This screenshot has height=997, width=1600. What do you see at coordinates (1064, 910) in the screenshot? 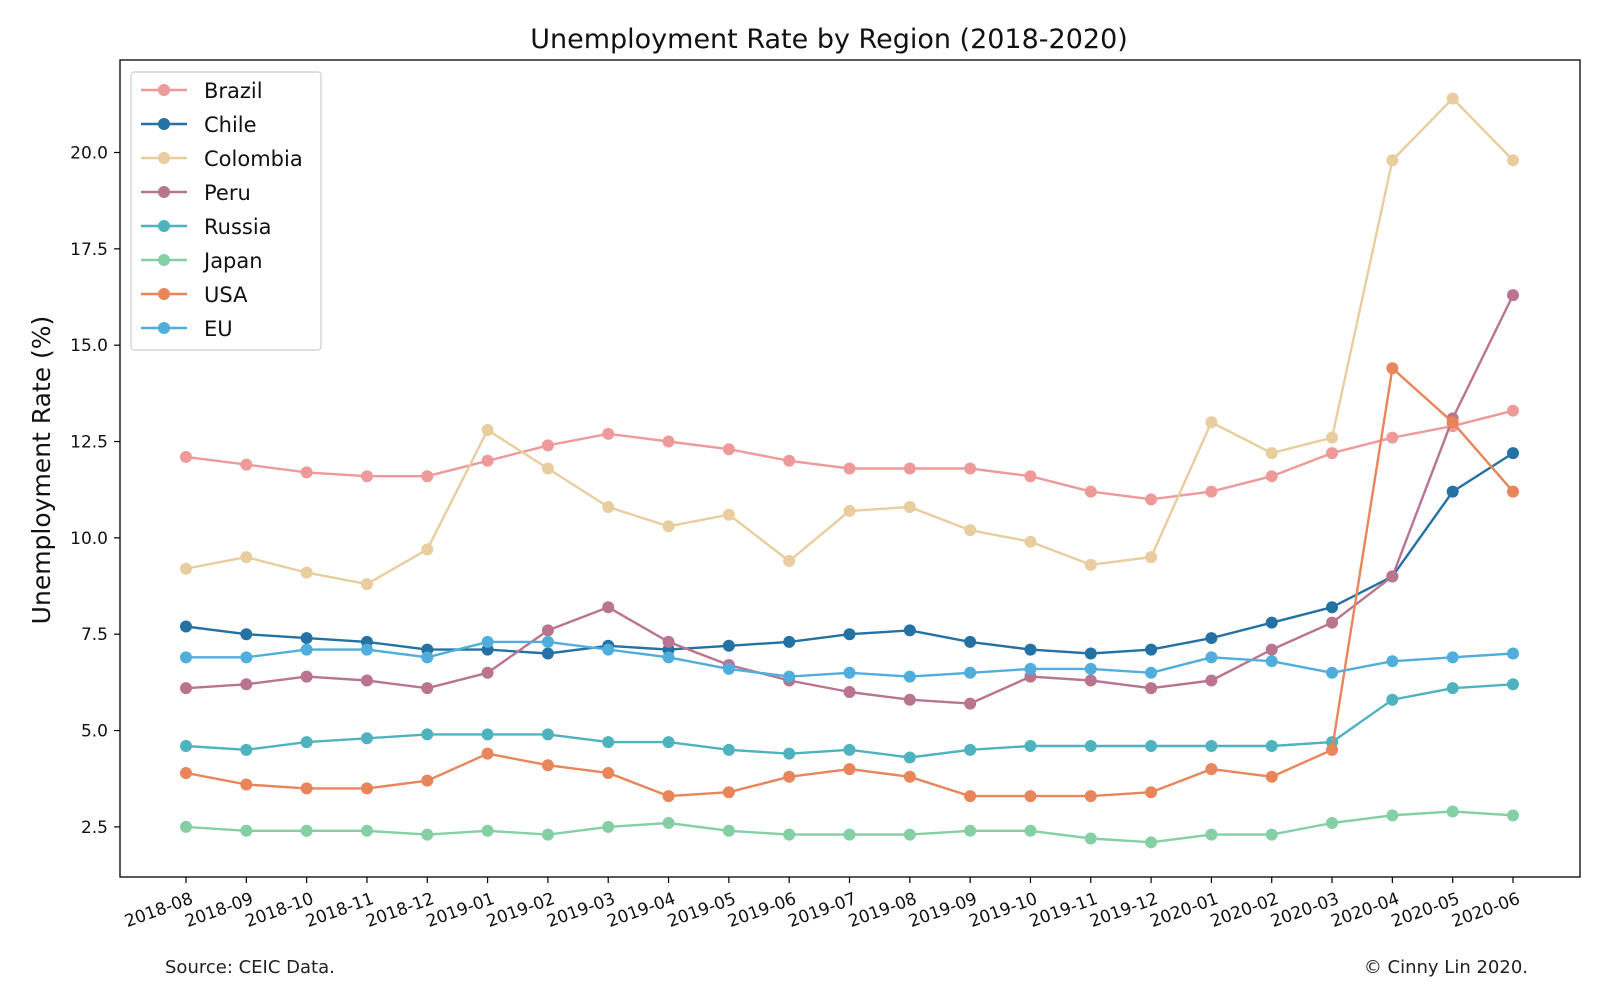
I see `x-tick-label: 2019-11` at bounding box center [1064, 910].